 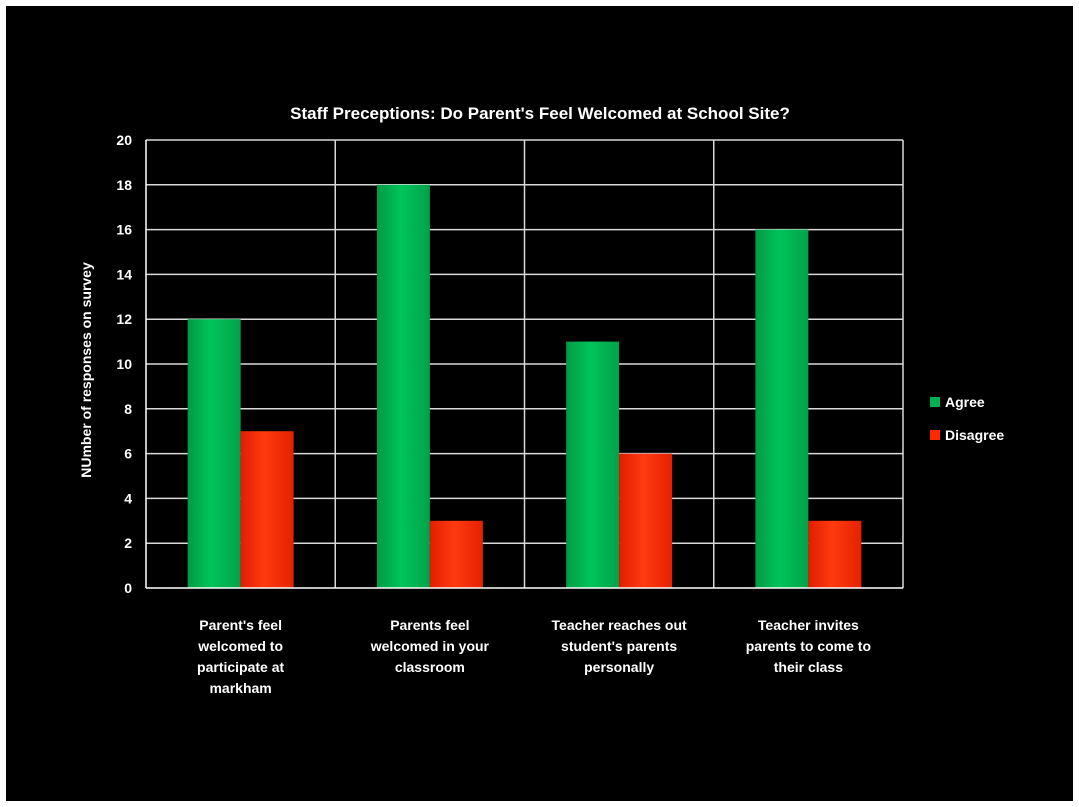 What do you see at coordinates (128, 543) in the screenshot?
I see `y-tick-label: 2` at bounding box center [128, 543].